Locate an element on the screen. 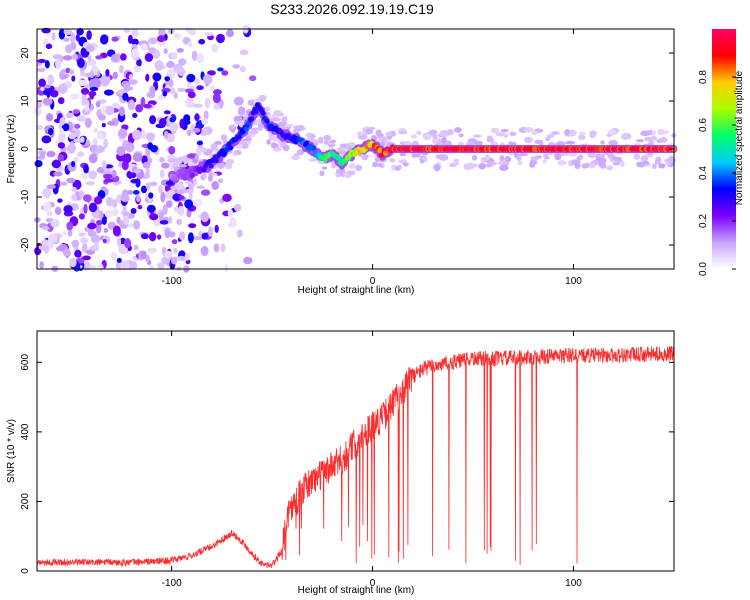 This screenshot has height=600, width=750. chart-title: S233.2026.092.19.19.C19 is located at coordinates (352, 9).